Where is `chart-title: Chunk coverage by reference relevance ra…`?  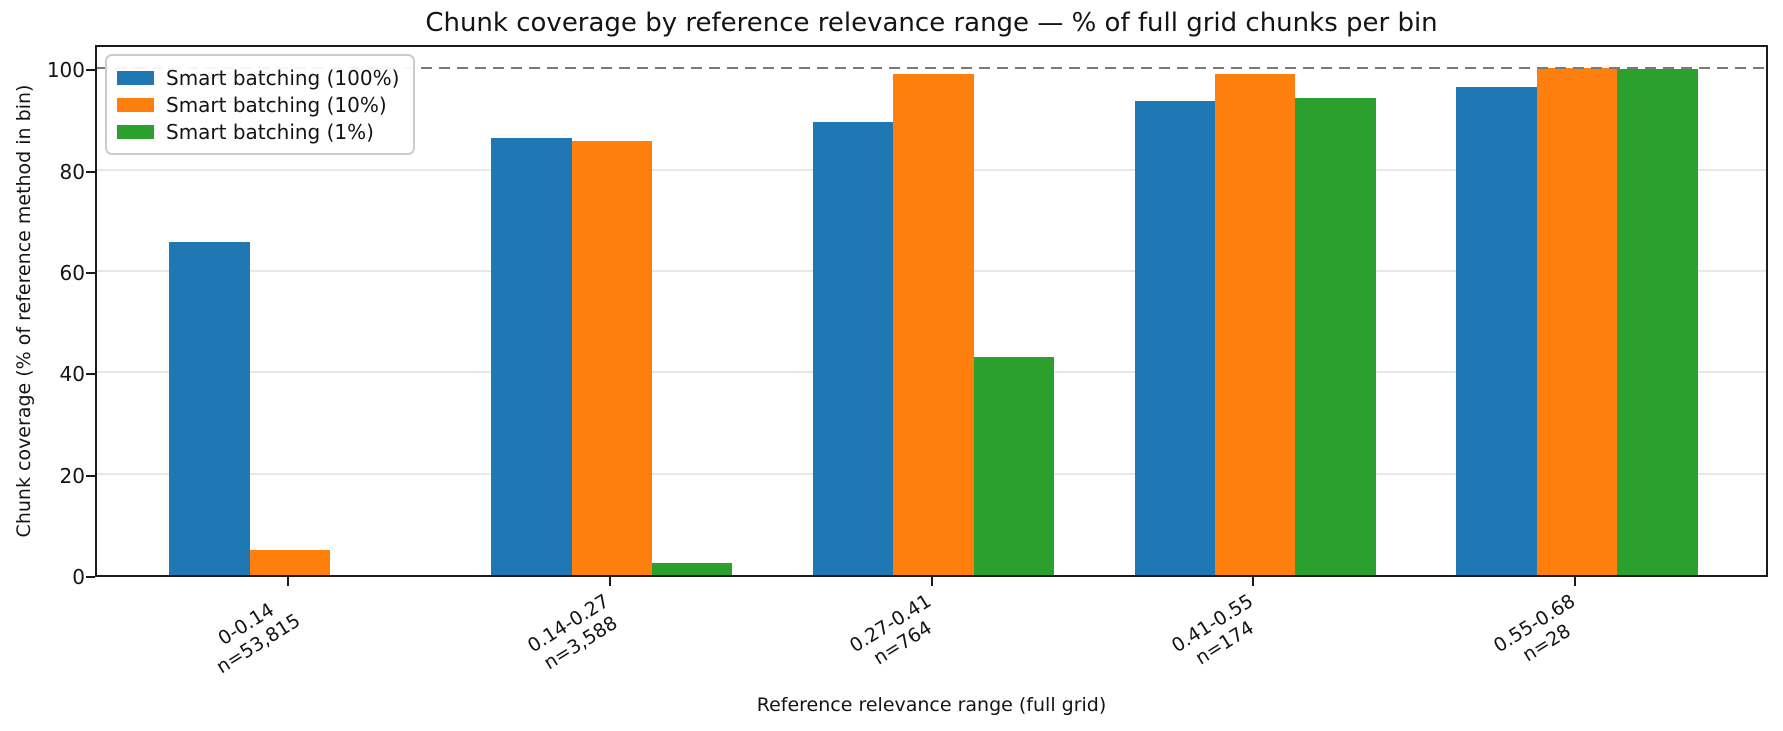 chart-title: Chunk coverage by reference relevance ra… is located at coordinates (931, 23).